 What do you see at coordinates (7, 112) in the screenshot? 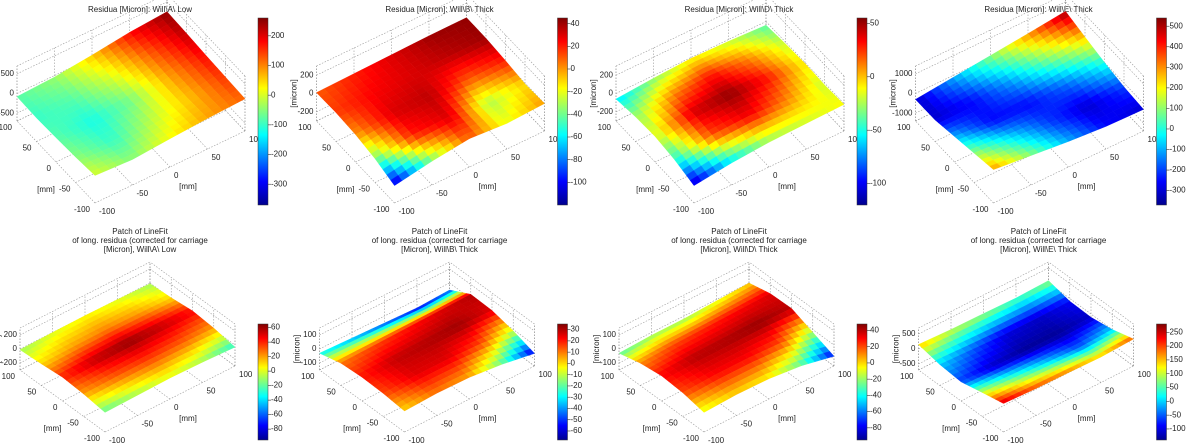
I see `z-tick-label: -500` at bounding box center [7, 112].